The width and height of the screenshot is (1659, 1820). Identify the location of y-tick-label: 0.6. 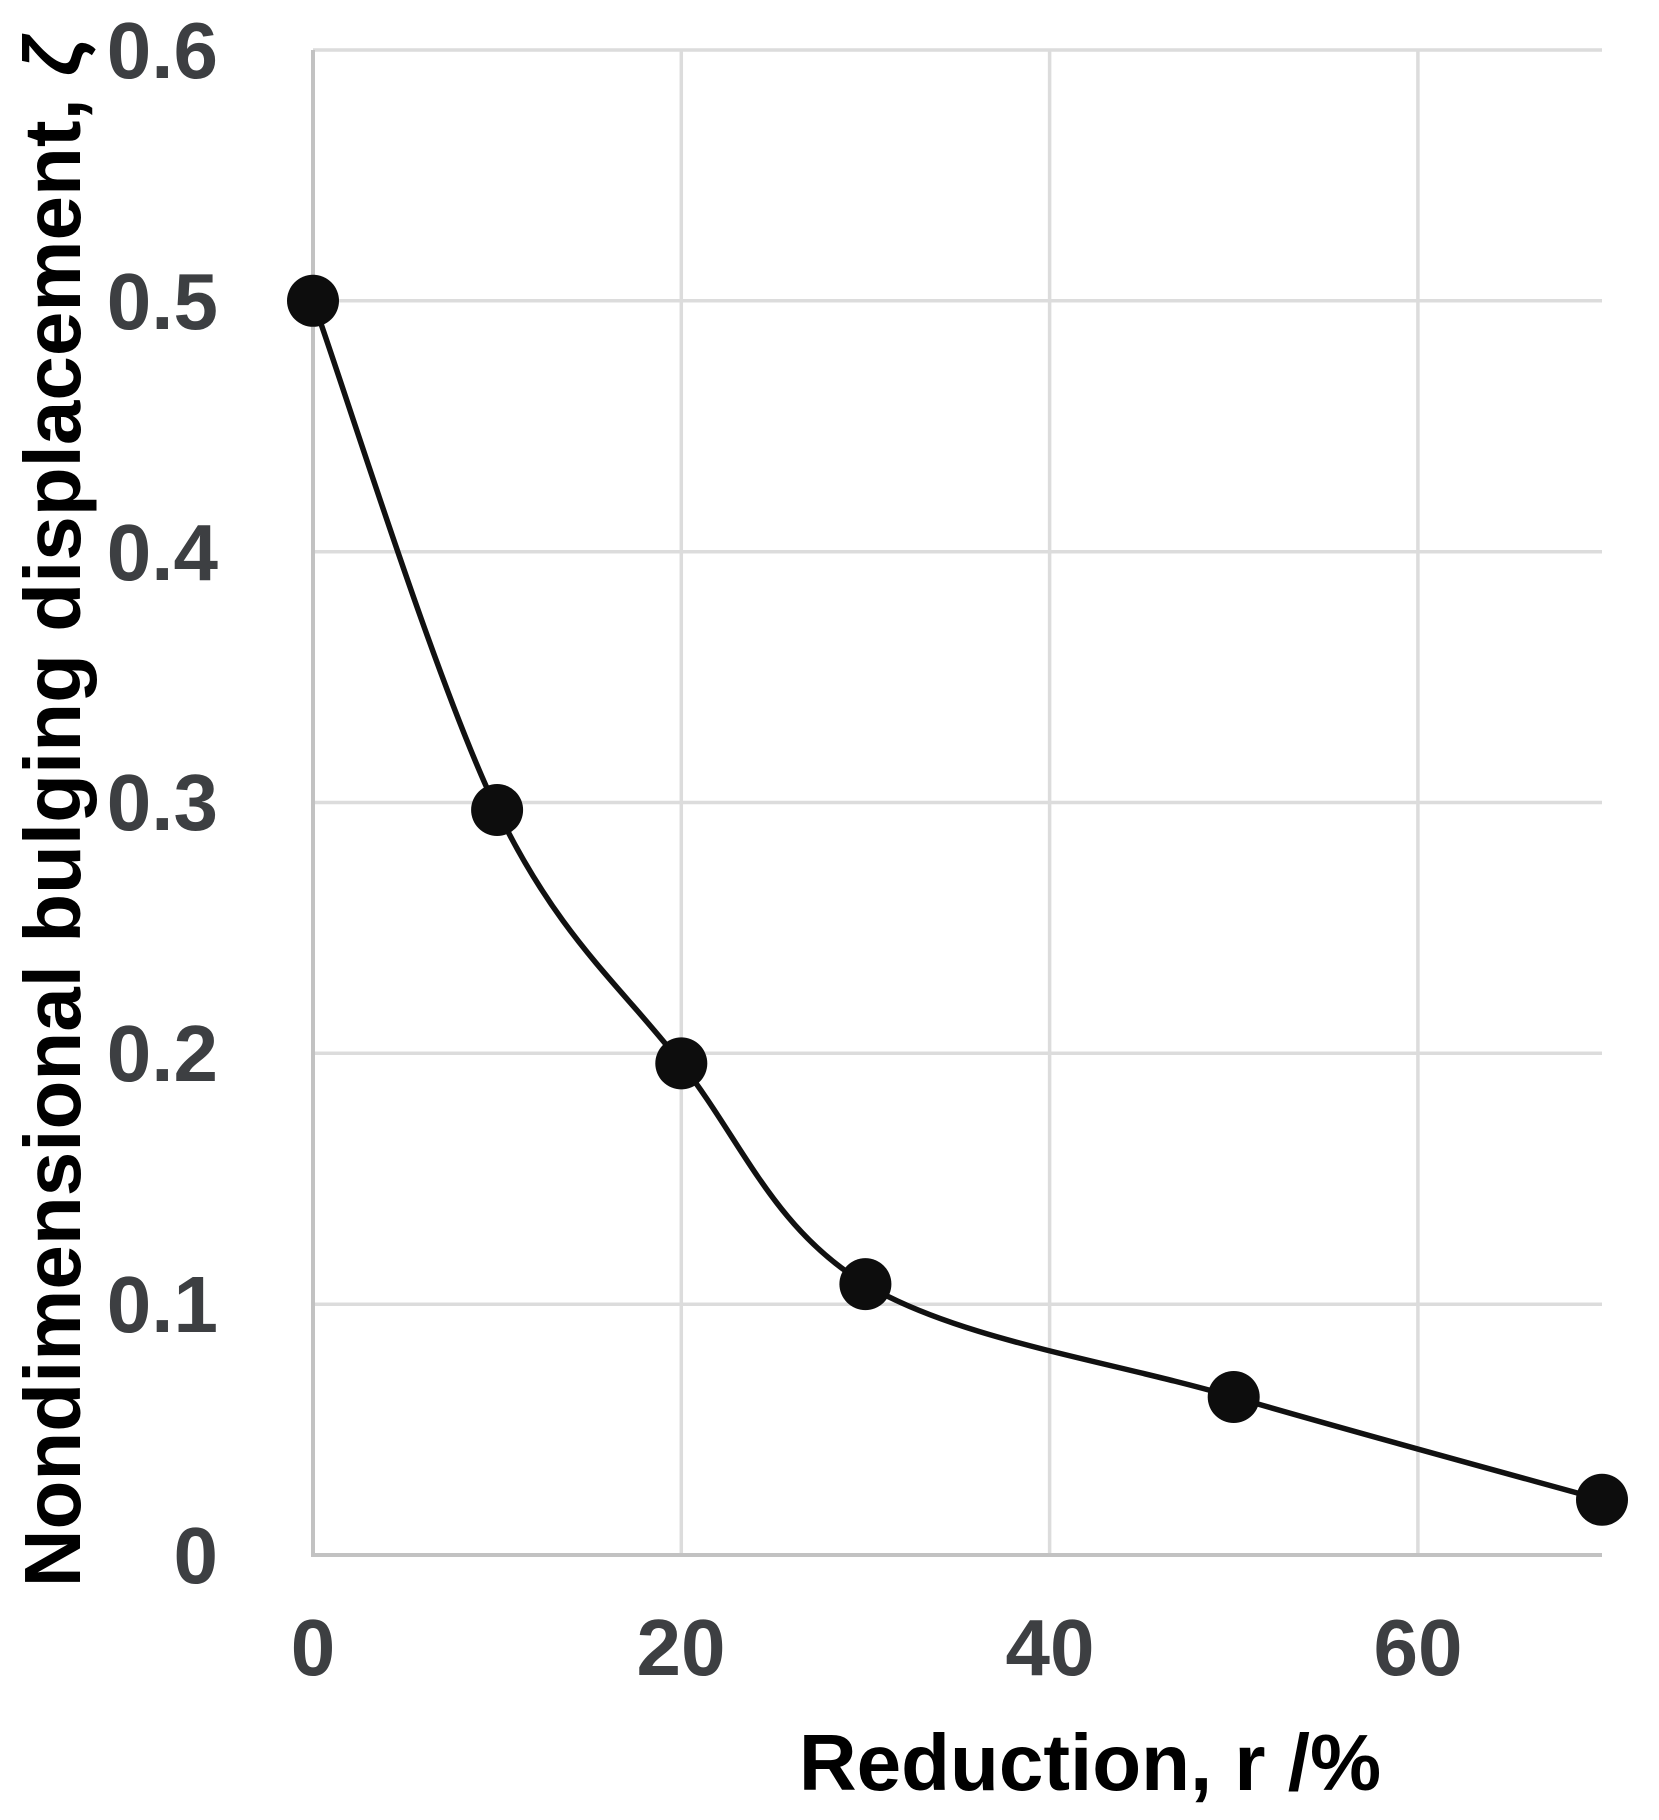
(162, 50).